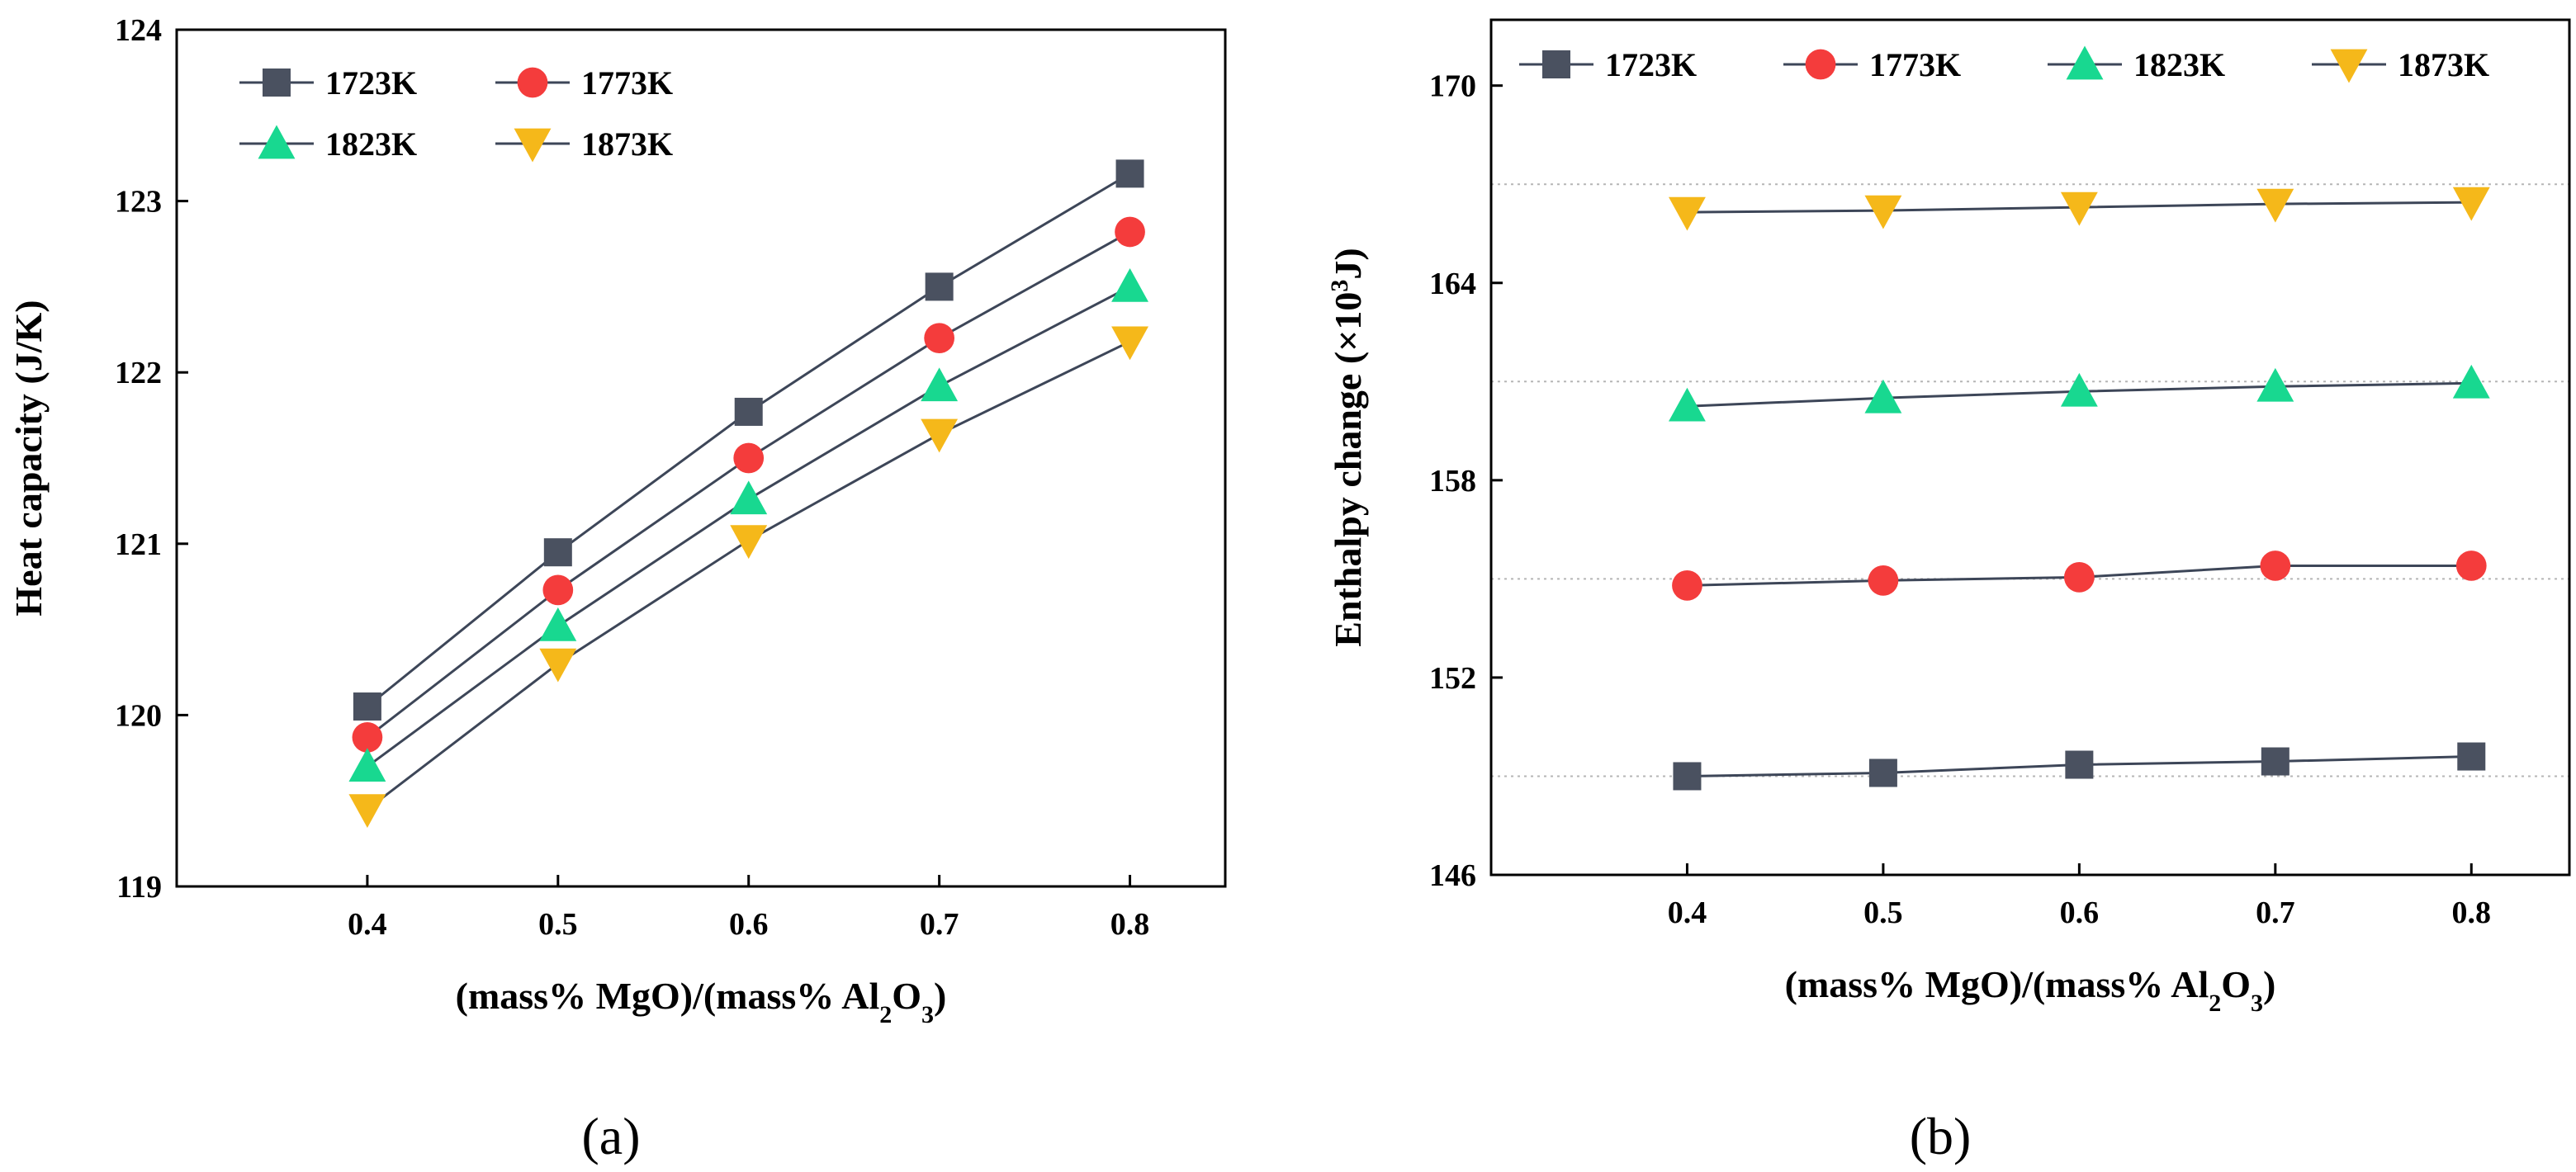  Describe the element at coordinates (1941, 1136) in the screenshot. I see `panel-label: (b)` at that location.